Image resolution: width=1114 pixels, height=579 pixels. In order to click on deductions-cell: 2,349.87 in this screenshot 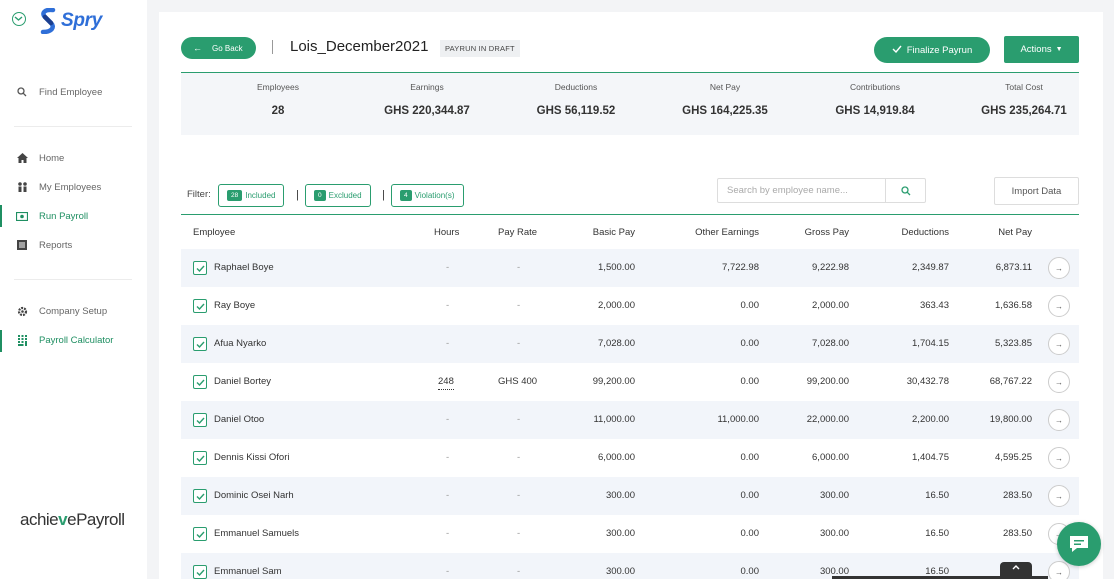, I will do `click(930, 267)`.